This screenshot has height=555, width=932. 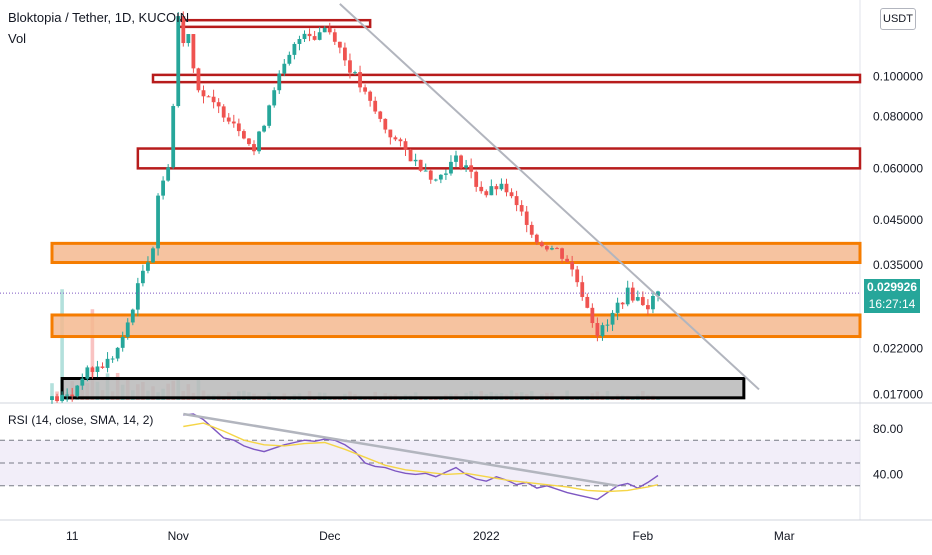 What do you see at coordinates (72, 536) in the screenshot?
I see `time-tick-label: 11` at bounding box center [72, 536].